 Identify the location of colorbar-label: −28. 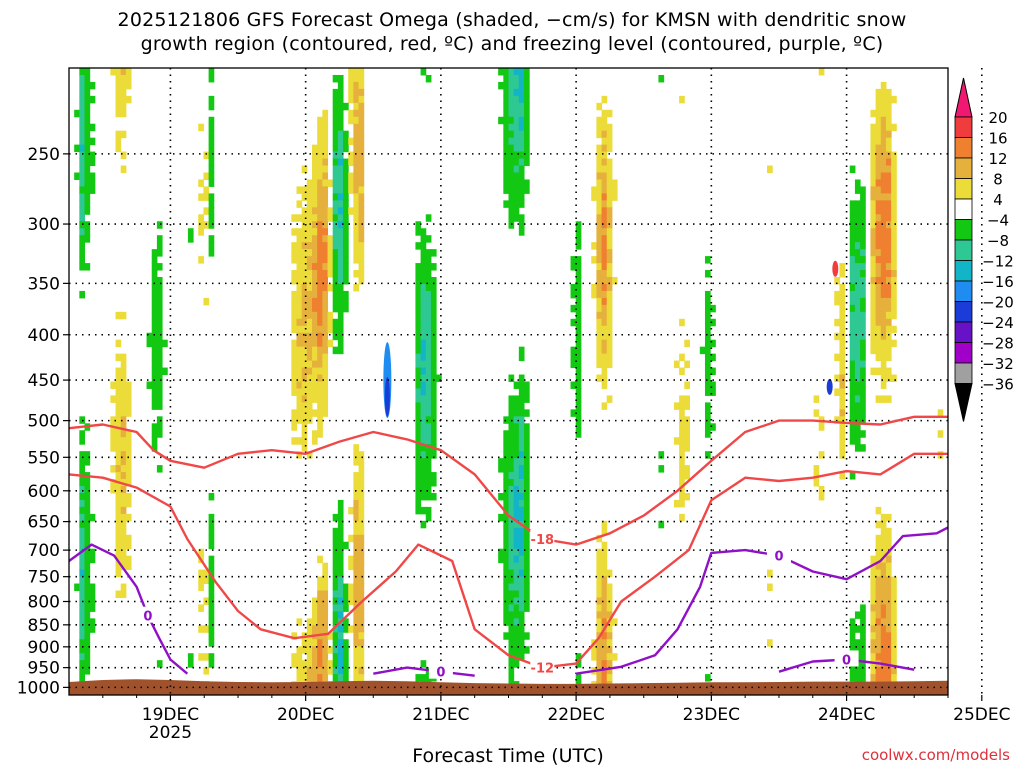
(998, 344).